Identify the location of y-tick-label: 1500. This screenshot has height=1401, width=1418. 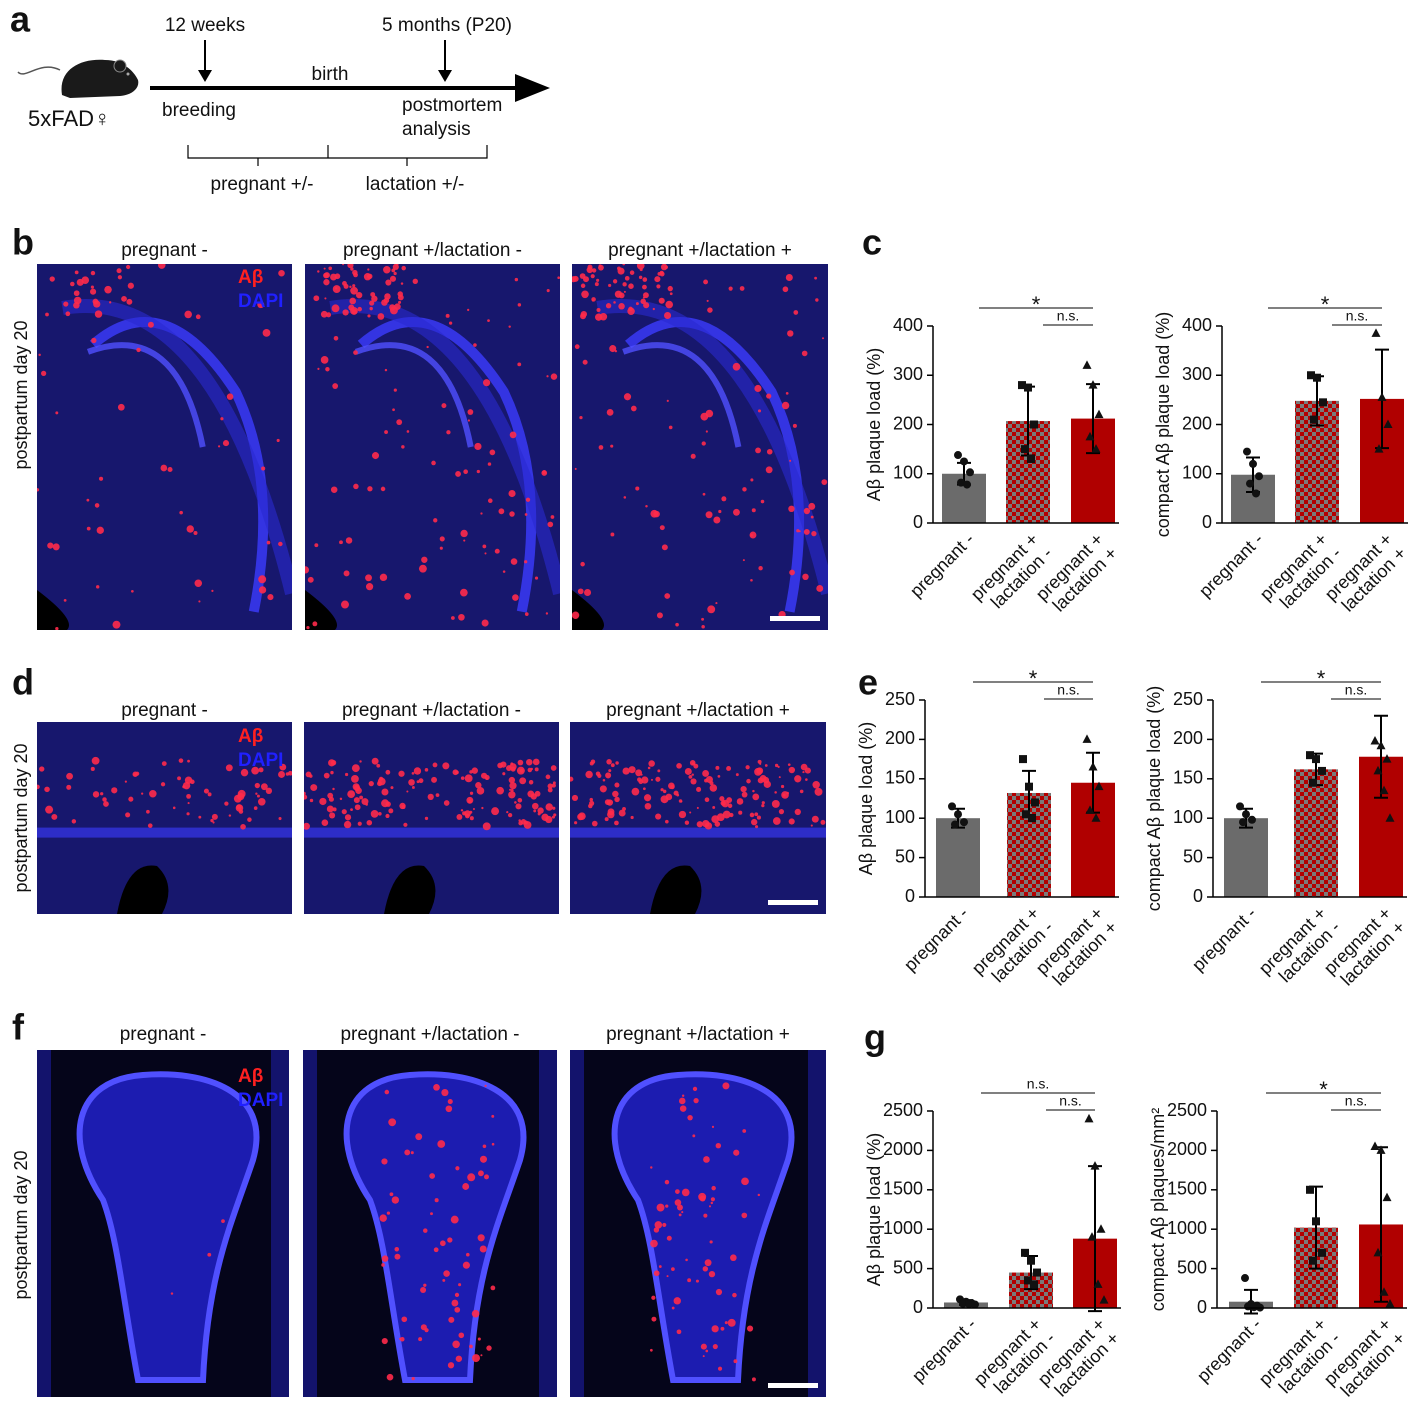
(903, 1189).